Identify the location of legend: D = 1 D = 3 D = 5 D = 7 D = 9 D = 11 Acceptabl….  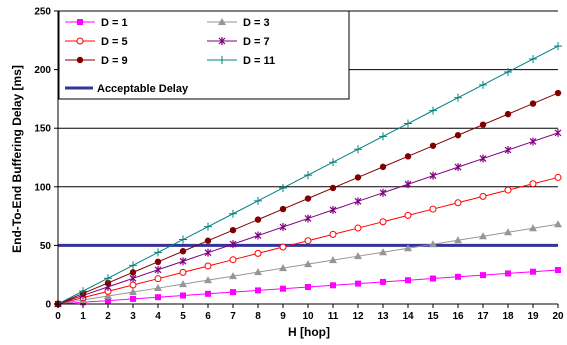
(204, 55).